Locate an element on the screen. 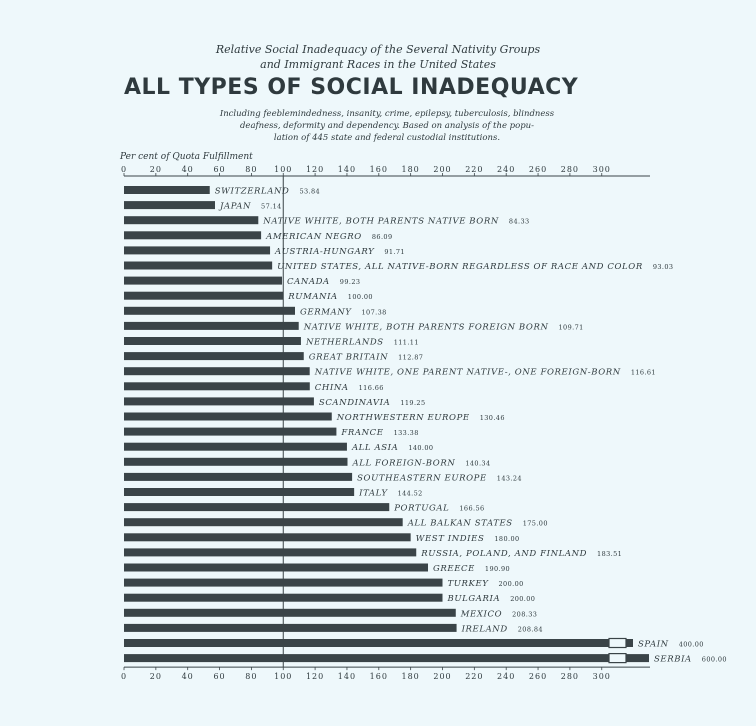 Image resolution: width=756 pixels, height=726 pixels. category-label: CANADA is located at coordinates (308, 282).